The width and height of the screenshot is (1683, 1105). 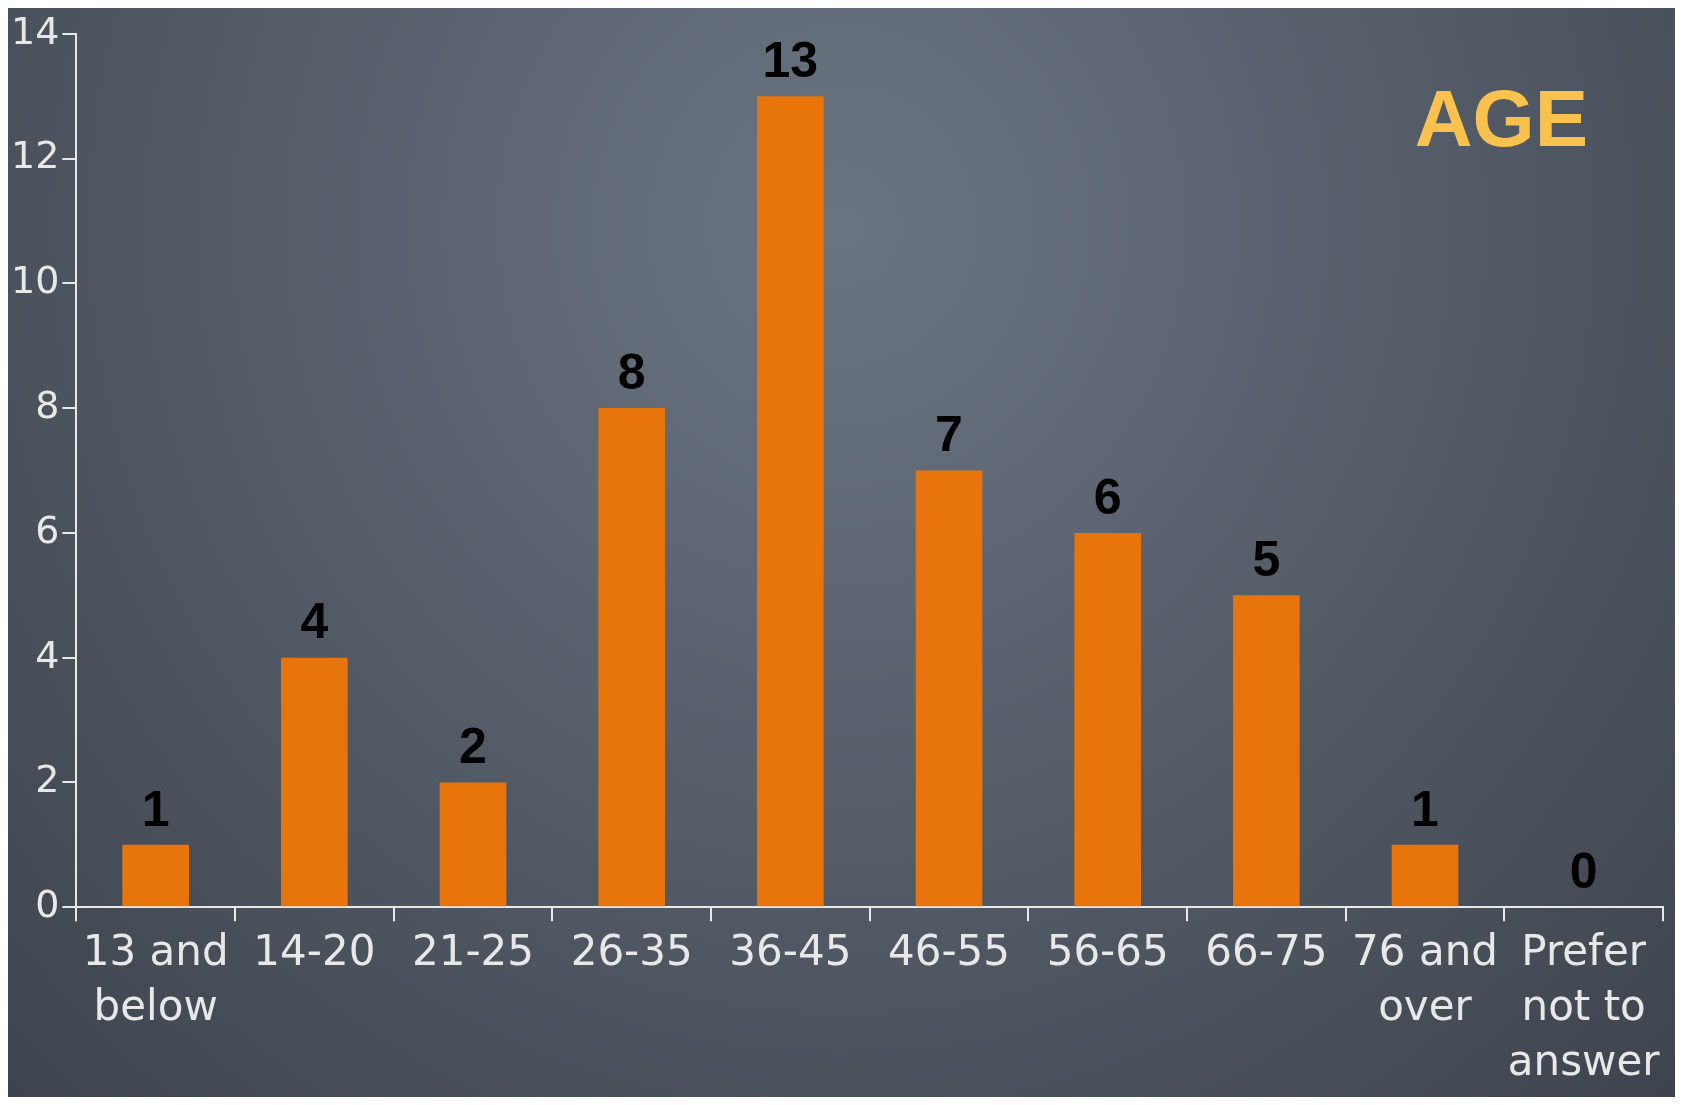 I want to click on y-tick-label: 10, so click(x=35, y=280).